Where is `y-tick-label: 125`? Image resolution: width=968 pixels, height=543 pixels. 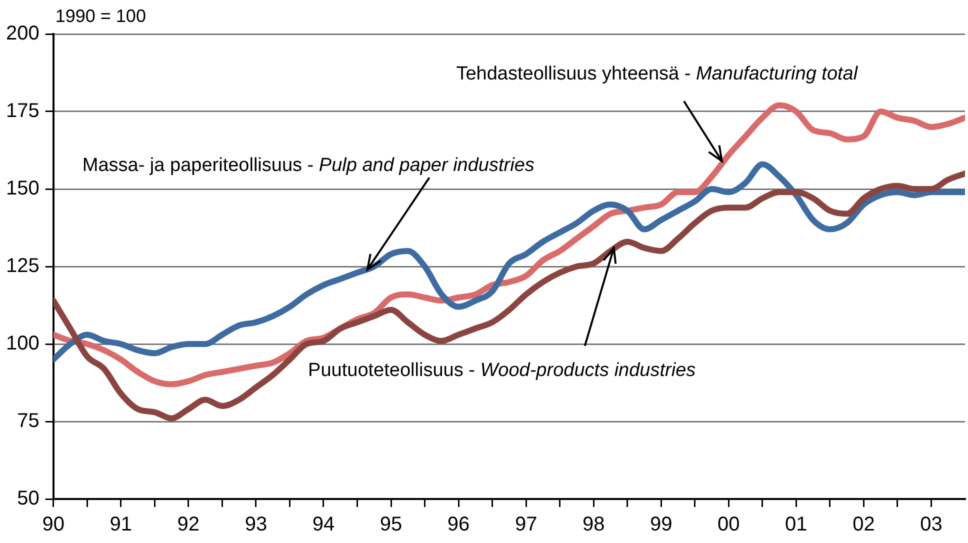
y-tick-label: 125 is located at coordinates (23, 266).